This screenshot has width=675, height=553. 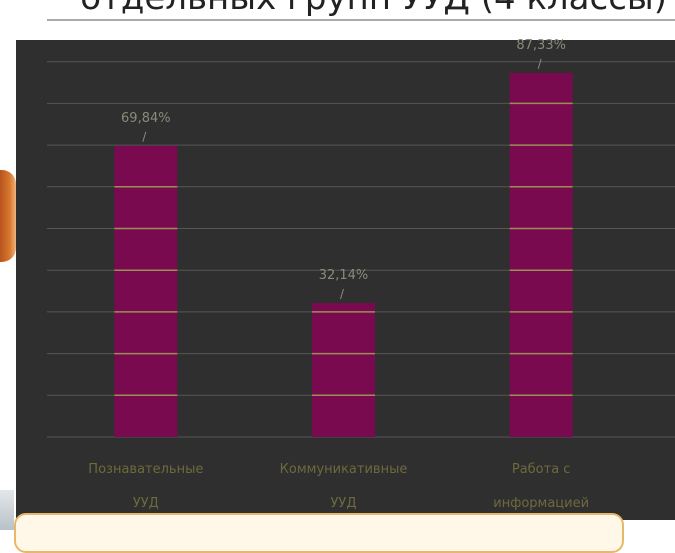 I want to click on category-label: Коммуникативные, so click(x=344, y=469).